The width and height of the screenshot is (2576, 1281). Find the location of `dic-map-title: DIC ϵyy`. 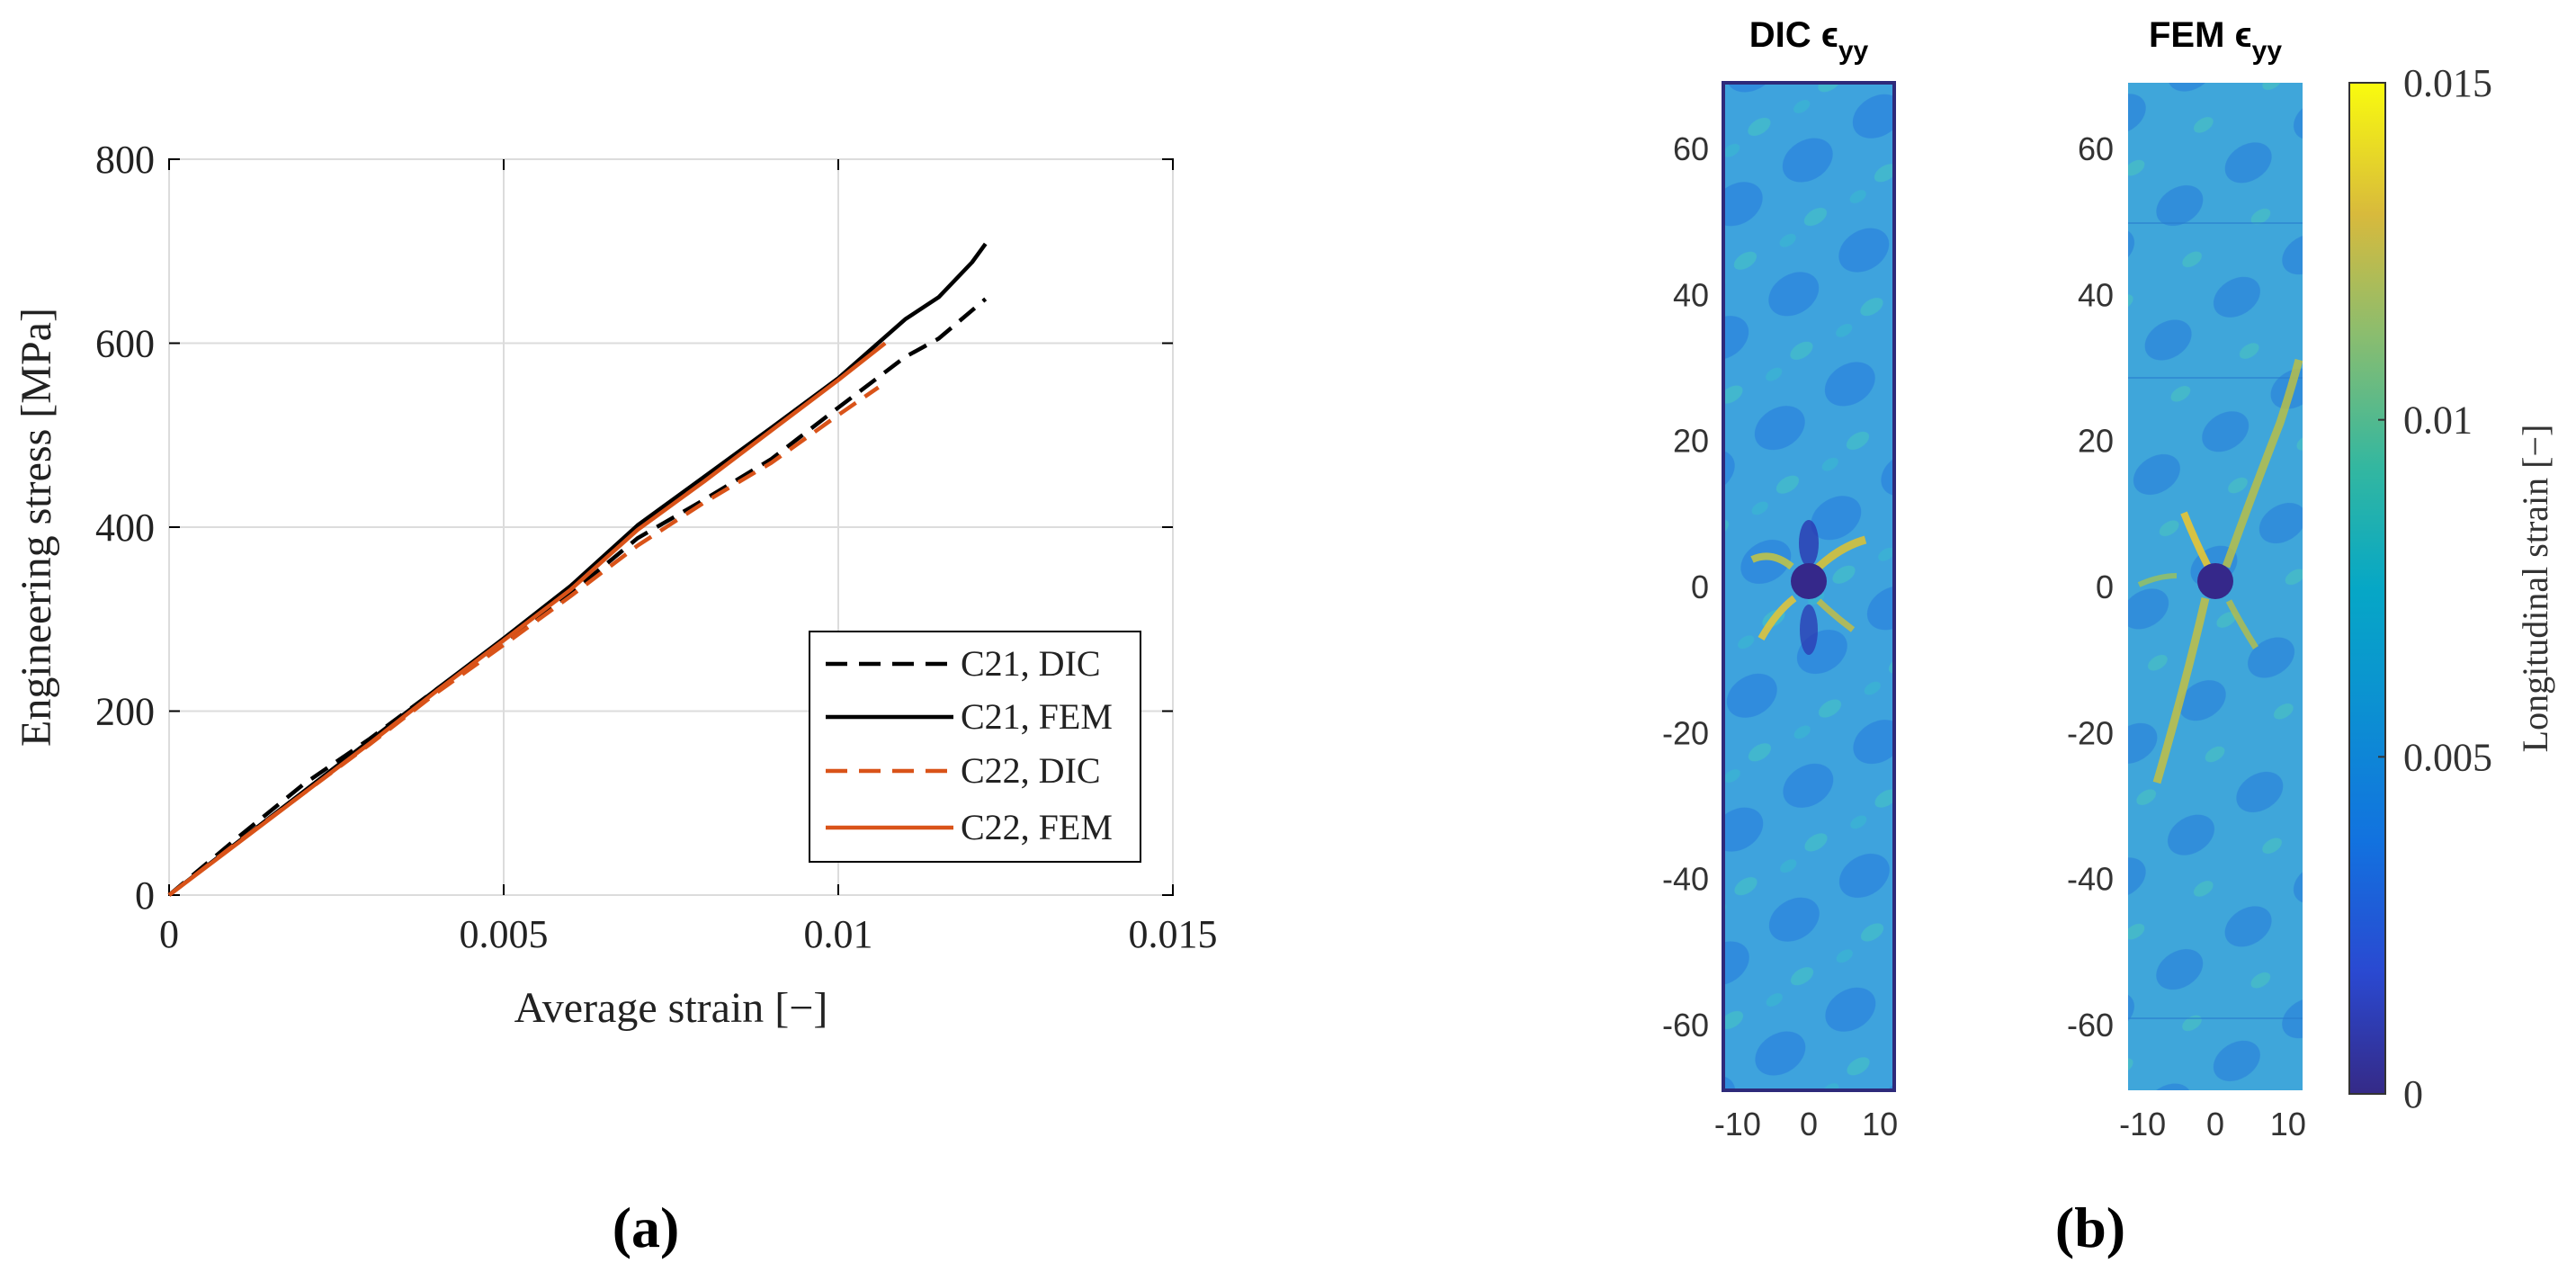

dic-map-title: DIC ϵyy is located at coordinates (1809, 40).